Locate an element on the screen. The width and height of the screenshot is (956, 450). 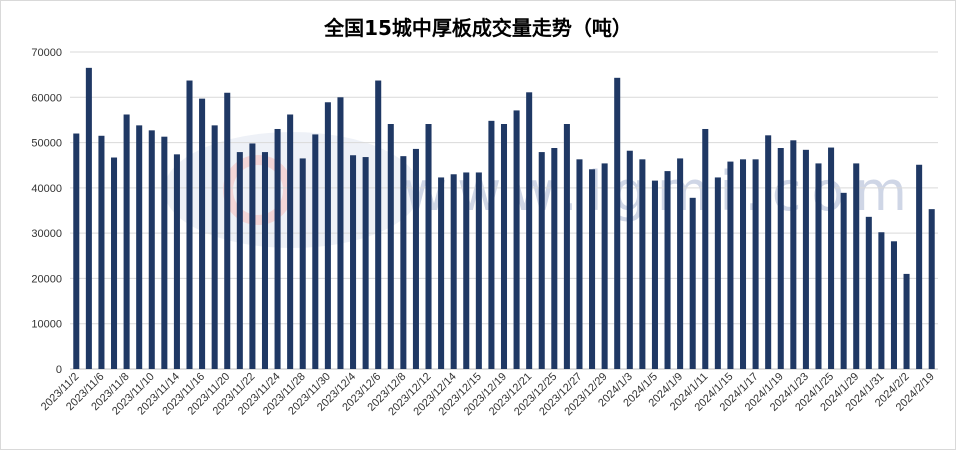
y-tick-label: 50000 is located at coordinates (46, 144).